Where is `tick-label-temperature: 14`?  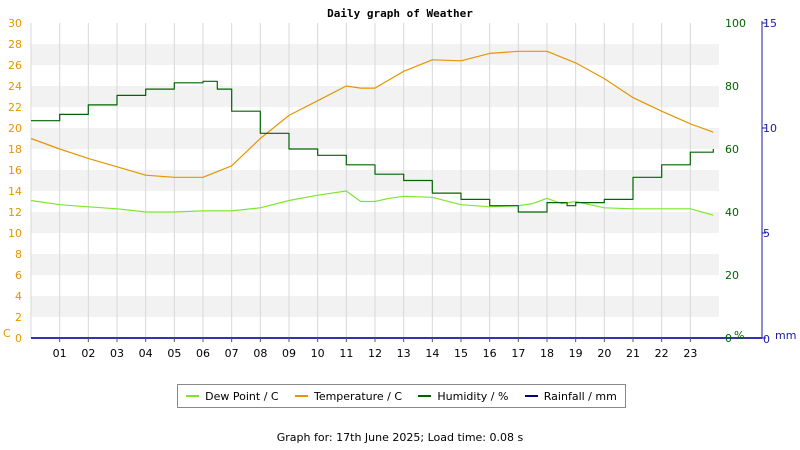
tick-label-temperature: 14 is located at coordinates (15, 191).